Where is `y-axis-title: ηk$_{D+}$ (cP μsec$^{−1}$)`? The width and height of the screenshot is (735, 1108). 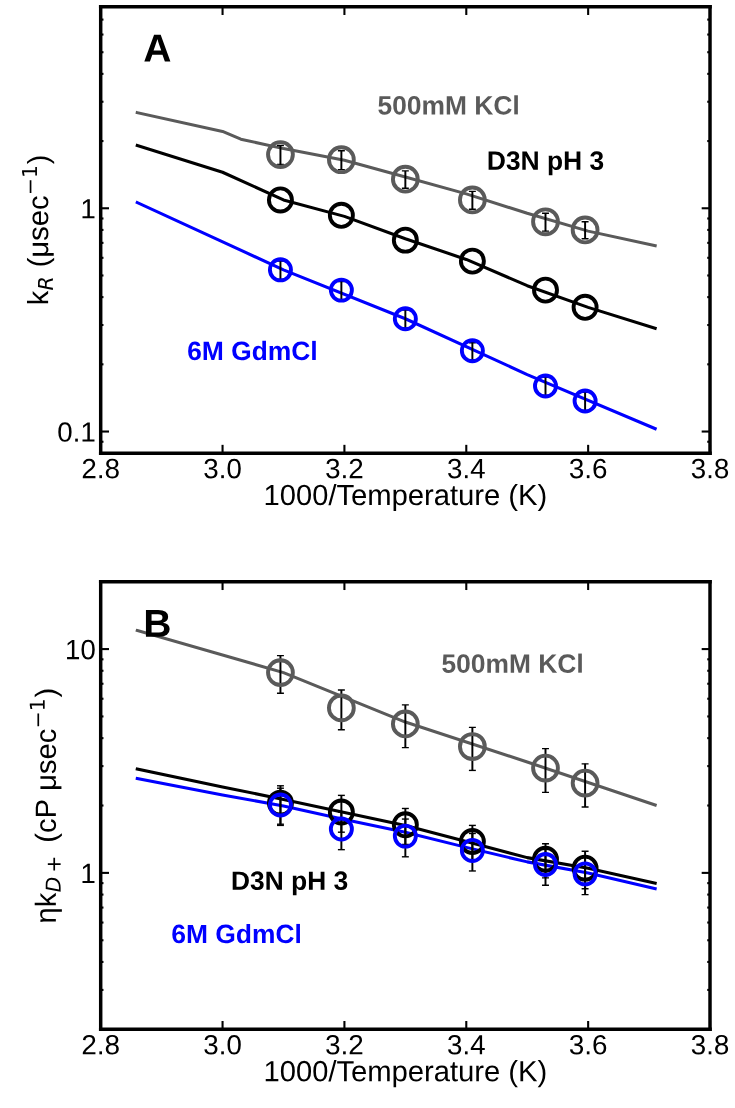
y-axis-title: ηk$_{D+}$ (cP μsec$^{−1}$) is located at coordinates (45, 805).